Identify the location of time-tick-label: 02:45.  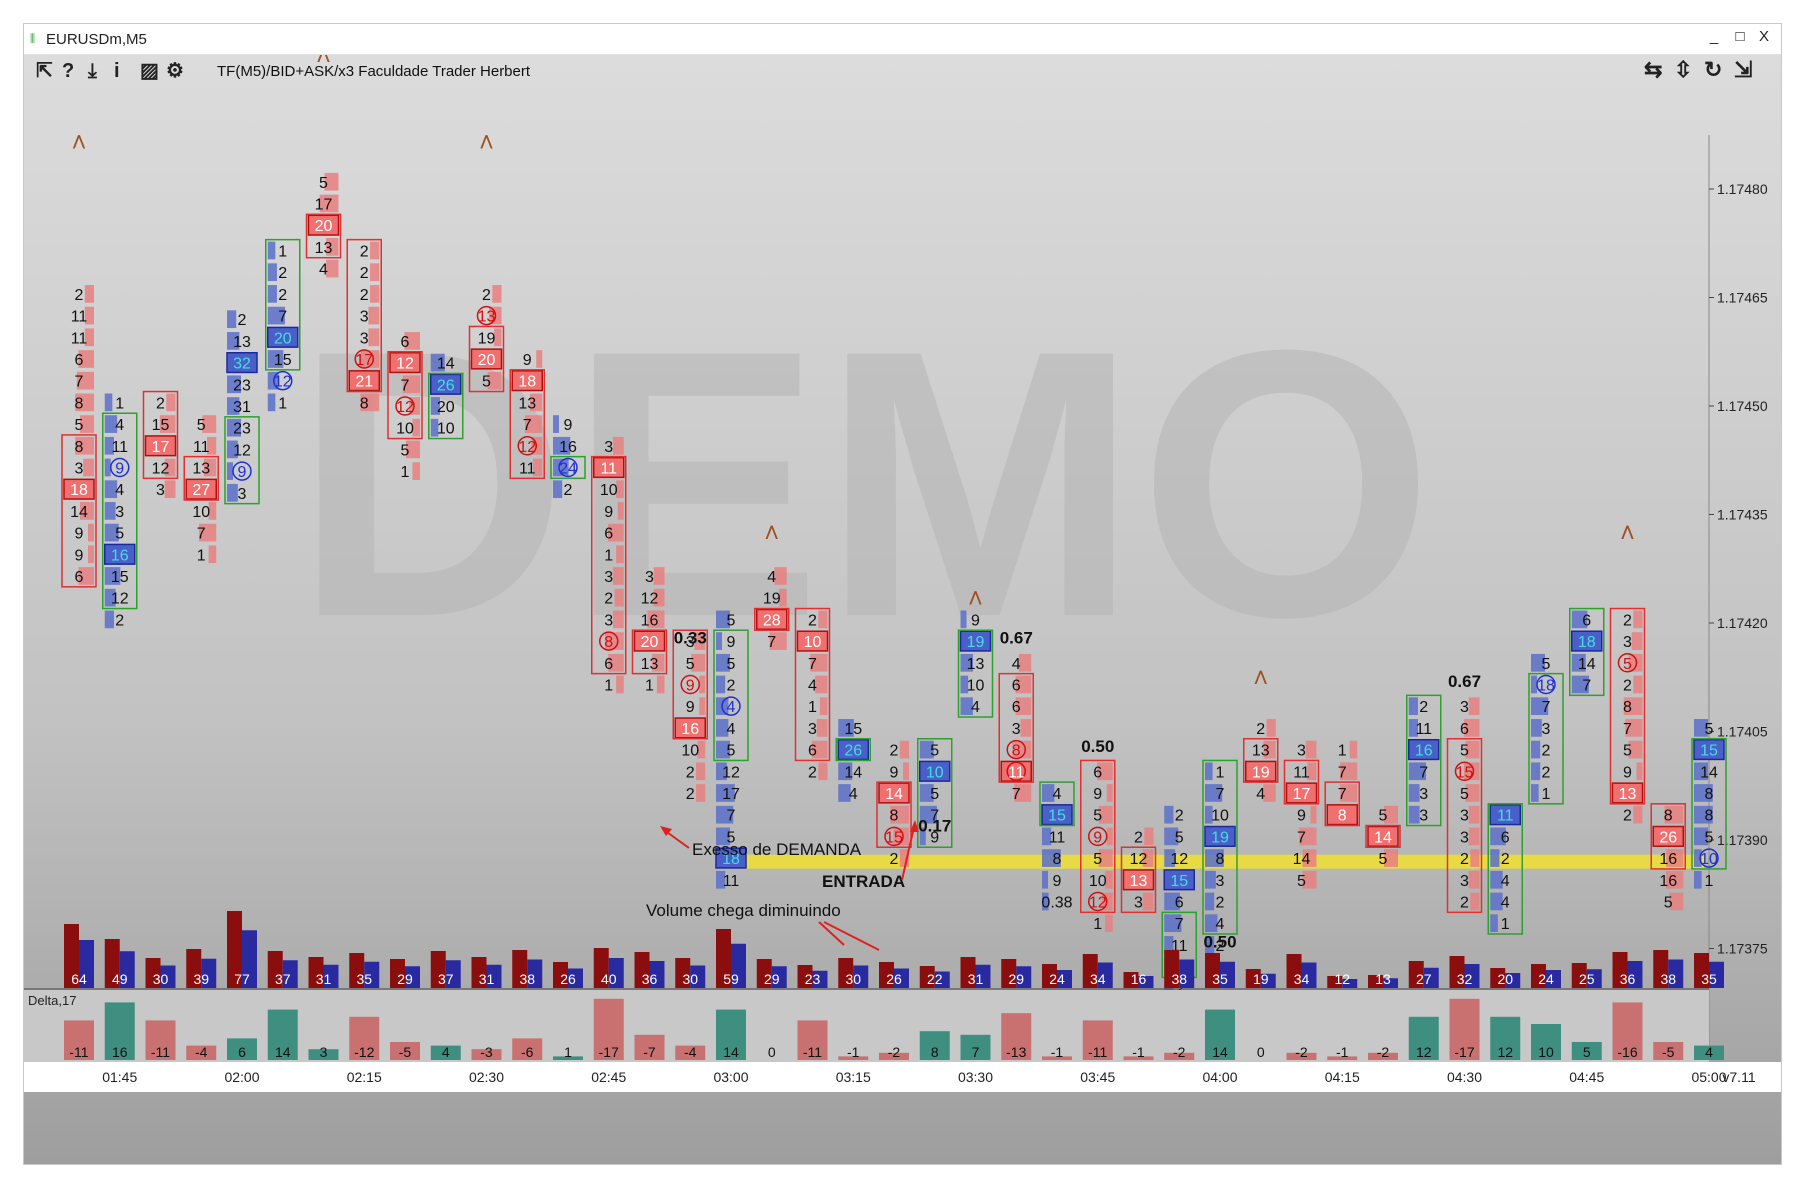
(608, 1077).